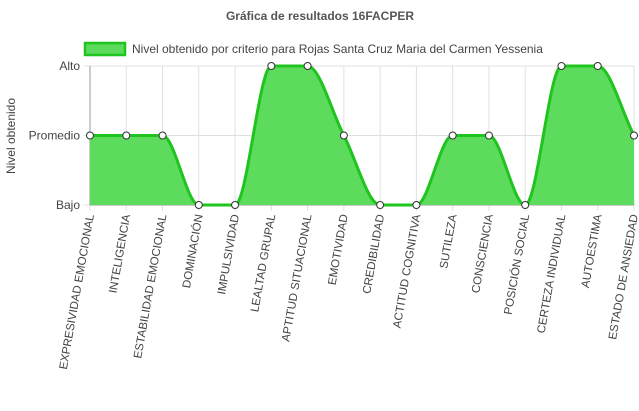 This screenshot has width=639, height=411. I want to click on y-tick-labels: Bajo Promedio Alto, so click(55, 135).